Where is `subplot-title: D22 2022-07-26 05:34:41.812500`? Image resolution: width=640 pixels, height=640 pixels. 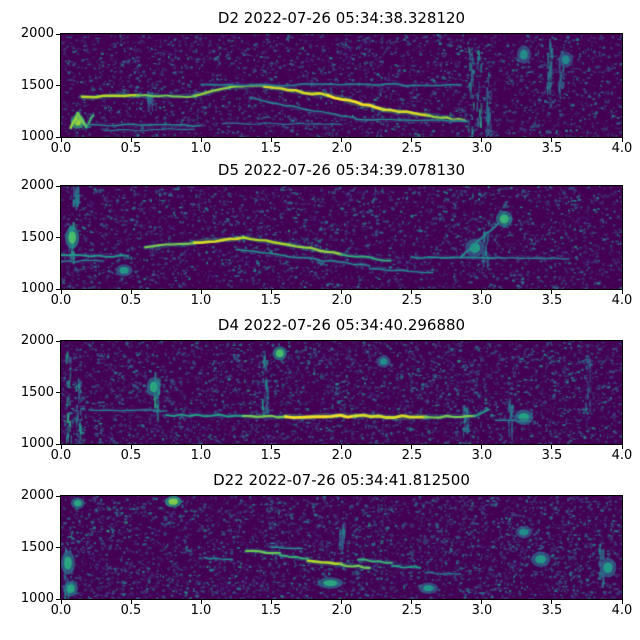
subplot-title: D22 2022-07-26 05:34:41.812500 is located at coordinates (341, 480).